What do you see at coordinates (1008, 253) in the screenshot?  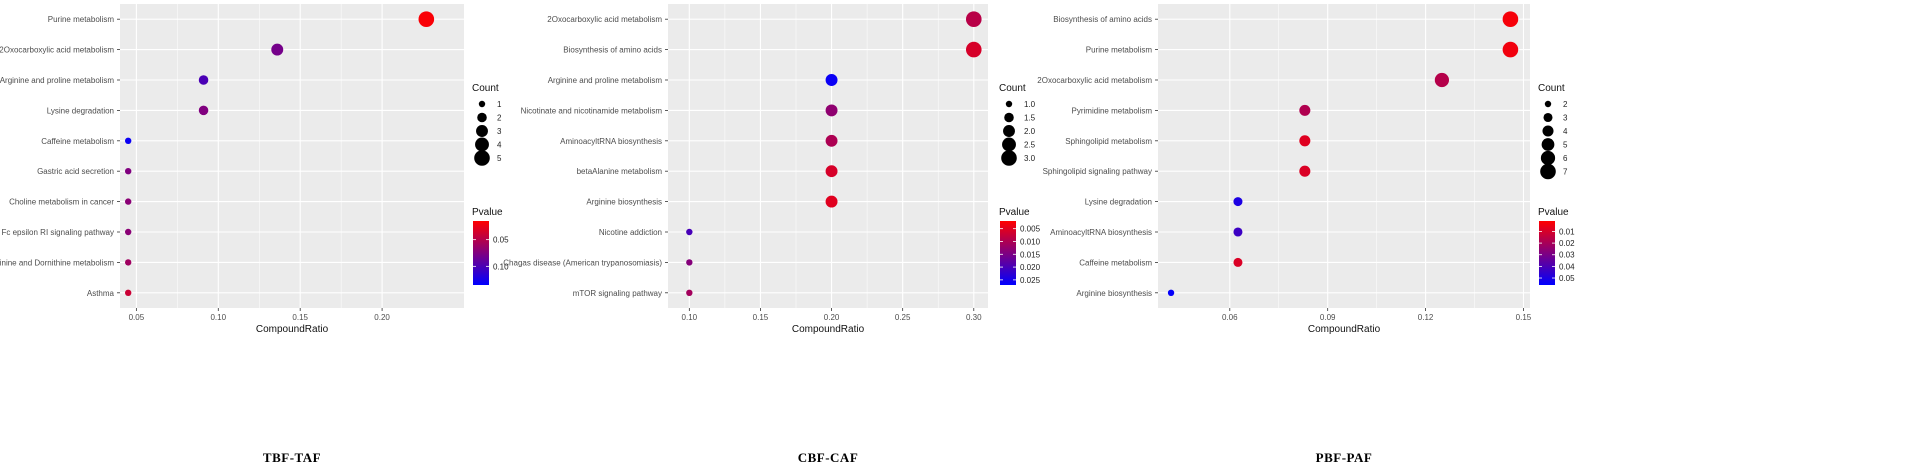 I see `color-legend-bar` at bounding box center [1008, 253].